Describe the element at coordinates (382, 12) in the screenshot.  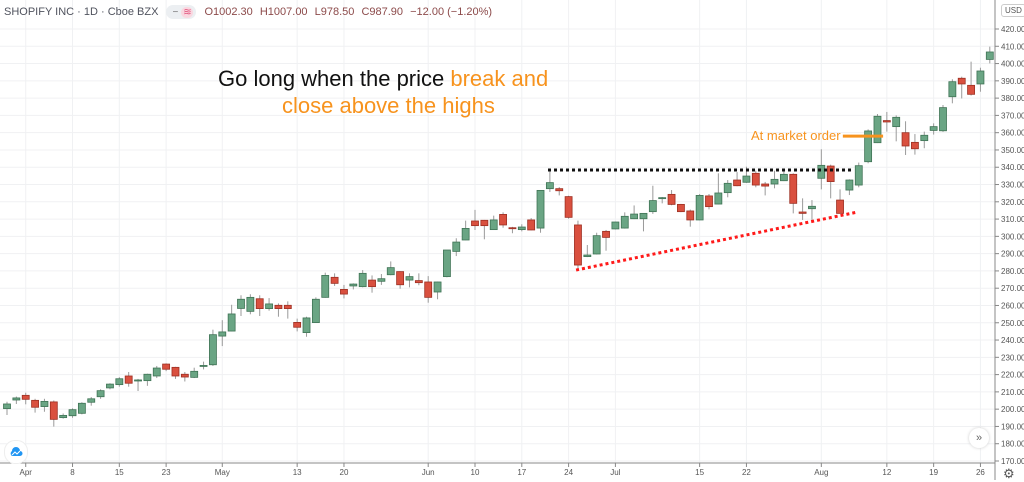
I see `close-value: C987.90` at that location.